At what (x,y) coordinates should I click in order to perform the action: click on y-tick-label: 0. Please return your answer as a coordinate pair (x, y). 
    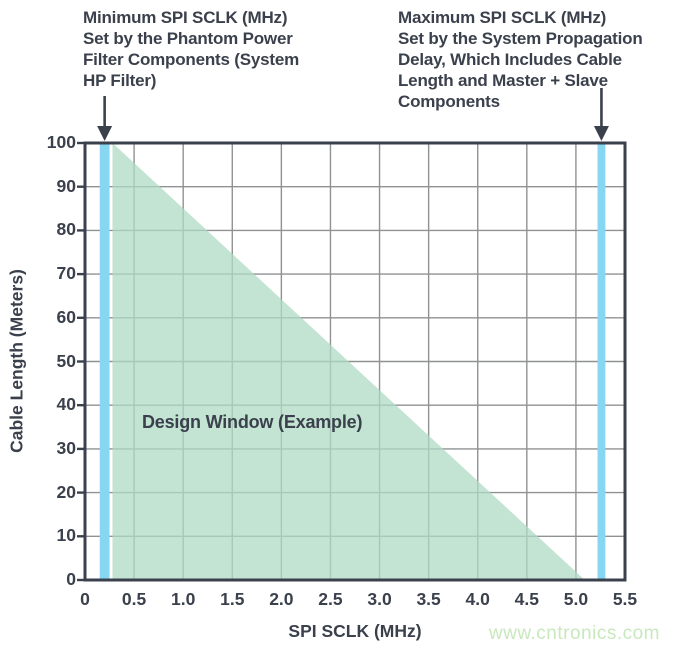
    Looking at the image, I should click on (71, 579).